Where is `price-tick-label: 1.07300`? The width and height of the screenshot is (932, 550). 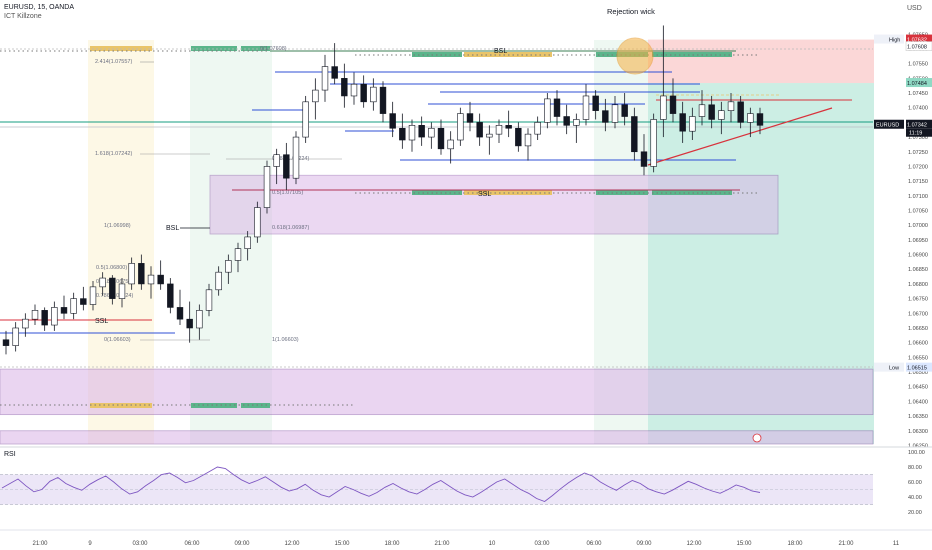 price-tick-label: 1.07300 is located at coordinates (918, 138).